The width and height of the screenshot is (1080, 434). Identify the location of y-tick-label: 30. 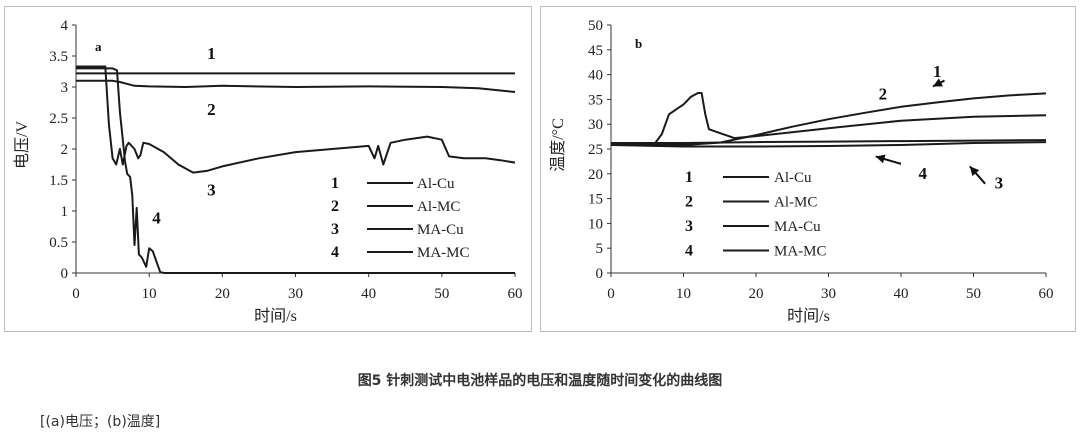
(595, 125).